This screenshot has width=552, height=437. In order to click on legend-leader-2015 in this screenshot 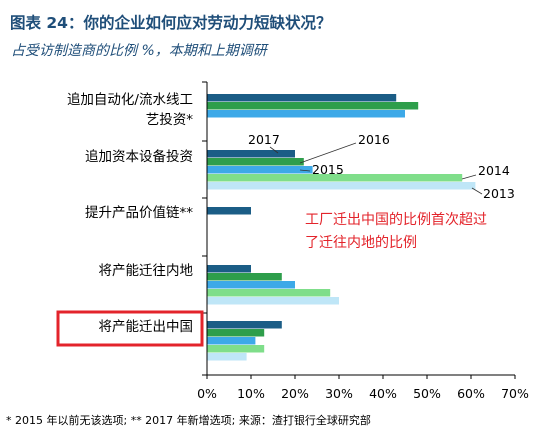, I will do `click(305, 170)`.